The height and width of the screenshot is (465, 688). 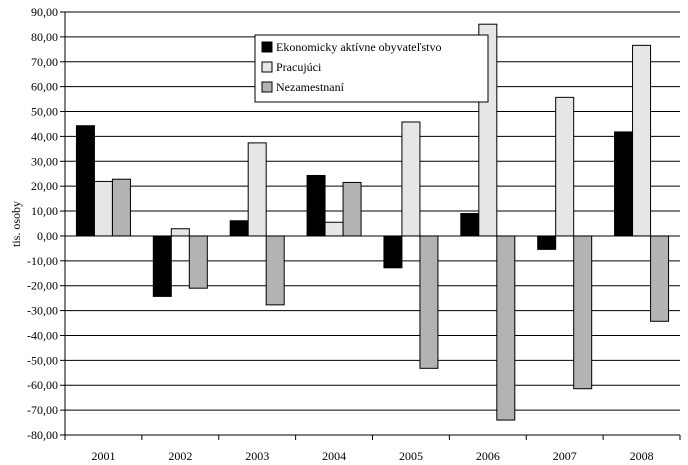 What do you see at coordinates (42, 435) in the screenshot?
I see `y-tick-label: -80,00` at bounding box center [42, 435].